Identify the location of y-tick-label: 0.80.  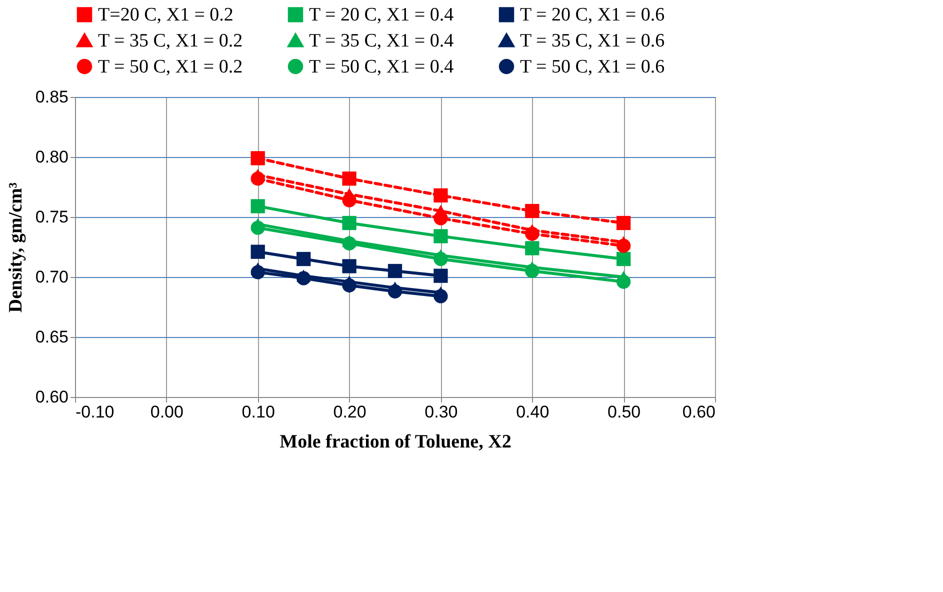
(51, 157).